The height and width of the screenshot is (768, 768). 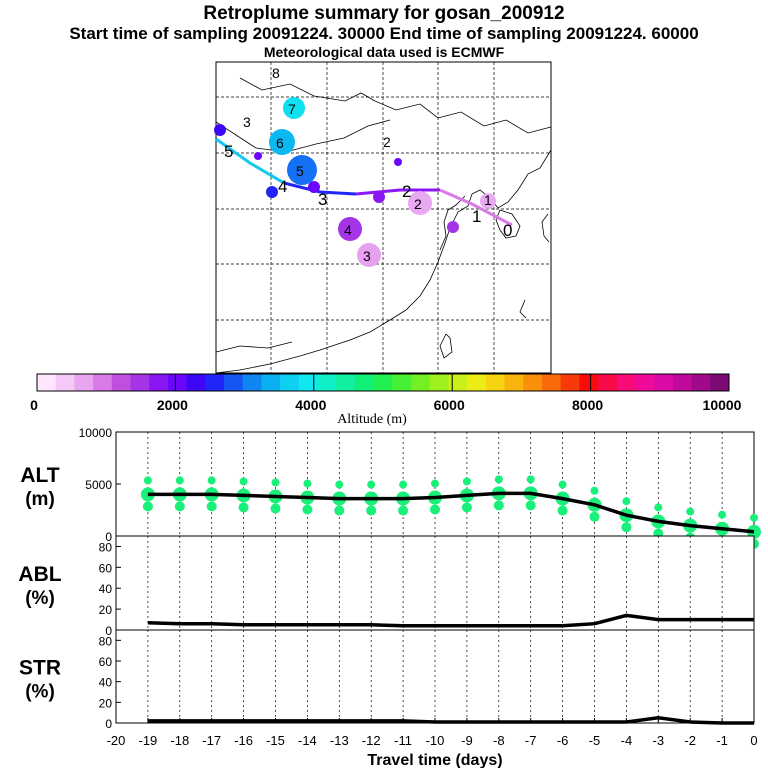 I want to click on xtick-label: -8, so click(x=499, y=740).